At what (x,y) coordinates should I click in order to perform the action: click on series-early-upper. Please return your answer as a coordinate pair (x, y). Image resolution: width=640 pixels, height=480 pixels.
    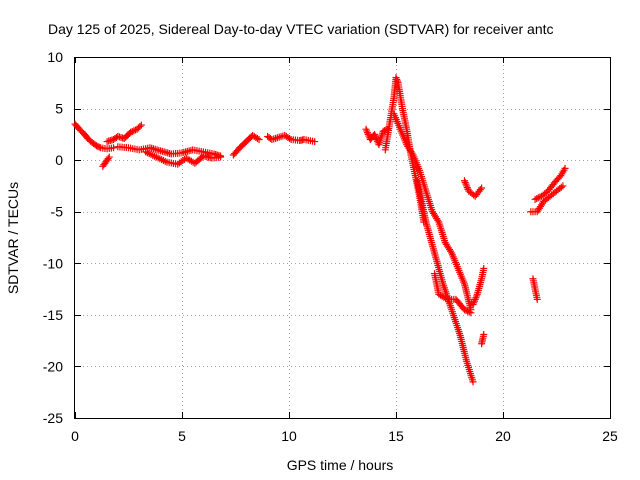
    Looking at the image, I should click on (124, 133).